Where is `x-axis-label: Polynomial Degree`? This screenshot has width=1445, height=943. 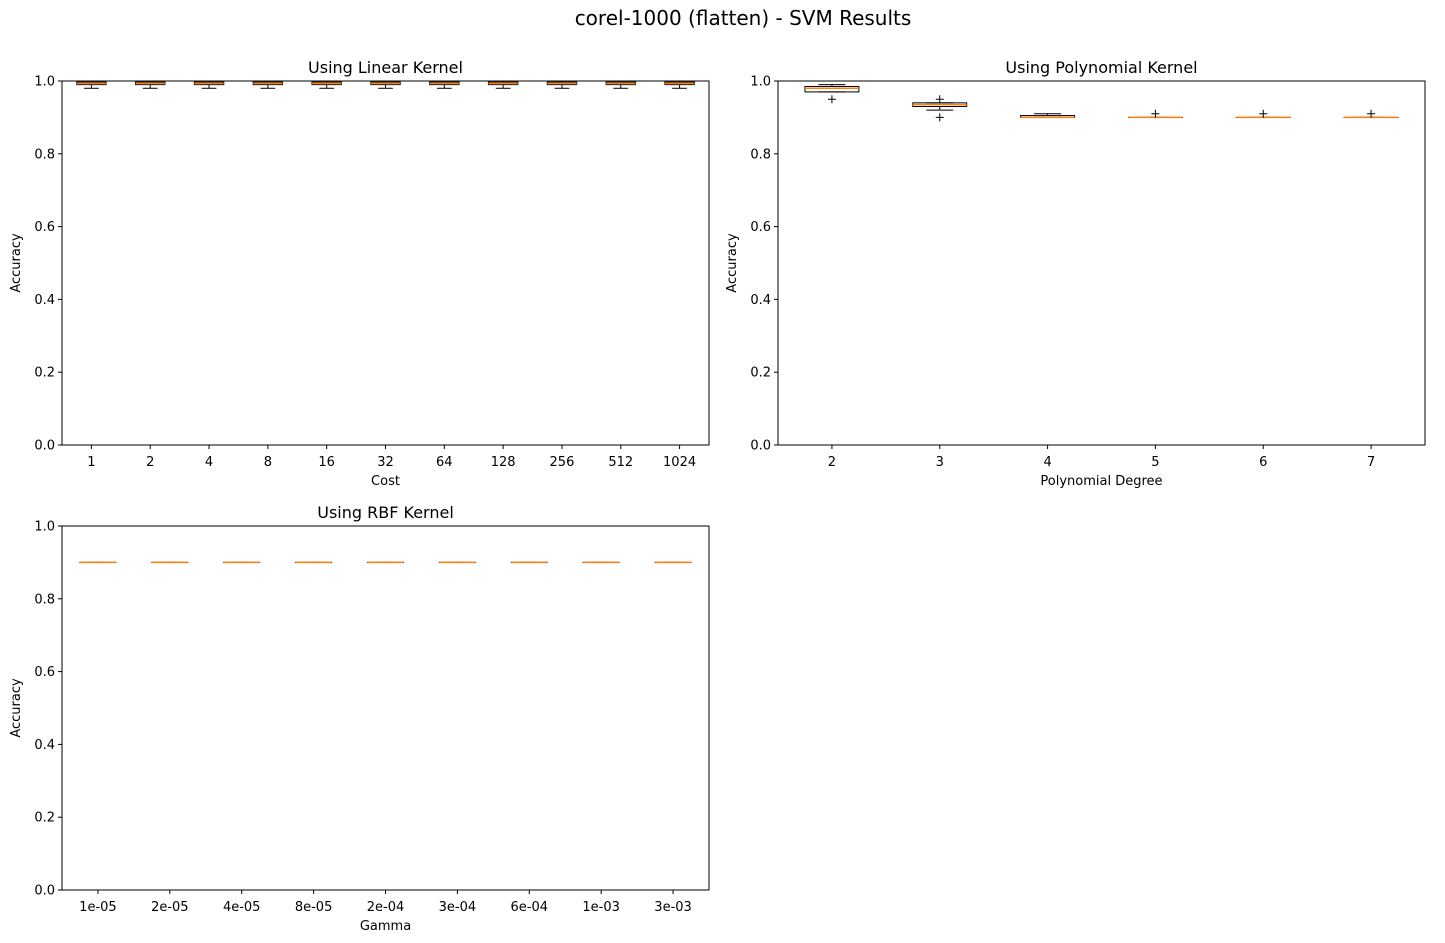
x-axis-label: Polynomial Degree is located at coordinates (1101, 481).